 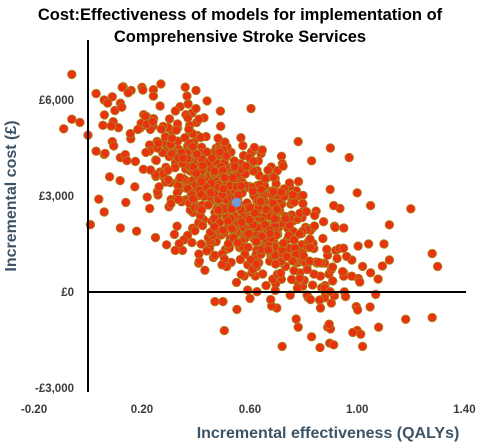 What do you see at coordinates (54, 245) in the screenshot?
I see `y-tick-labels: -£3,000 £0 £3,000 £6,000` at bounding box center [54, 245].